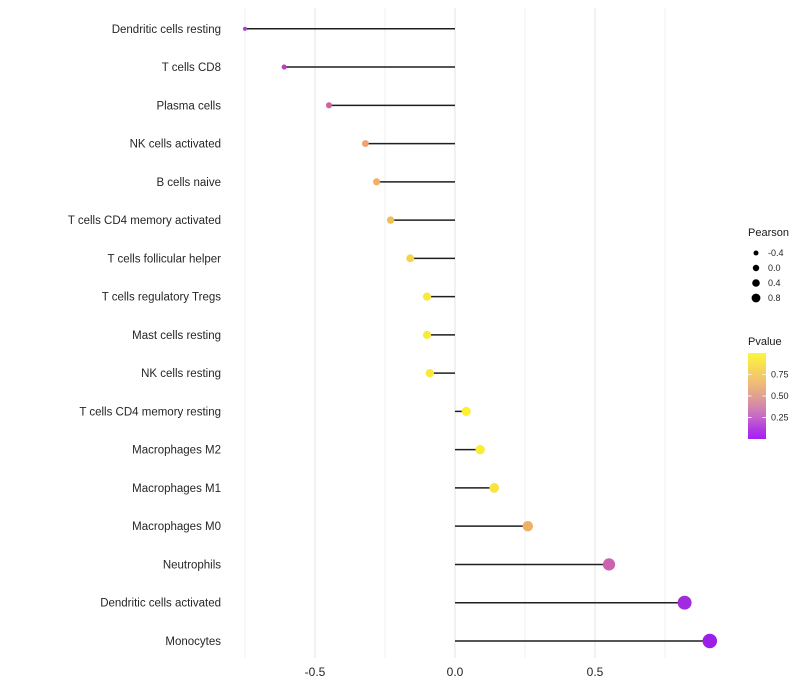 This screenshot has height=700, width=800. I want to click on y-axis-label: NK cells activated, so click(175, 145).